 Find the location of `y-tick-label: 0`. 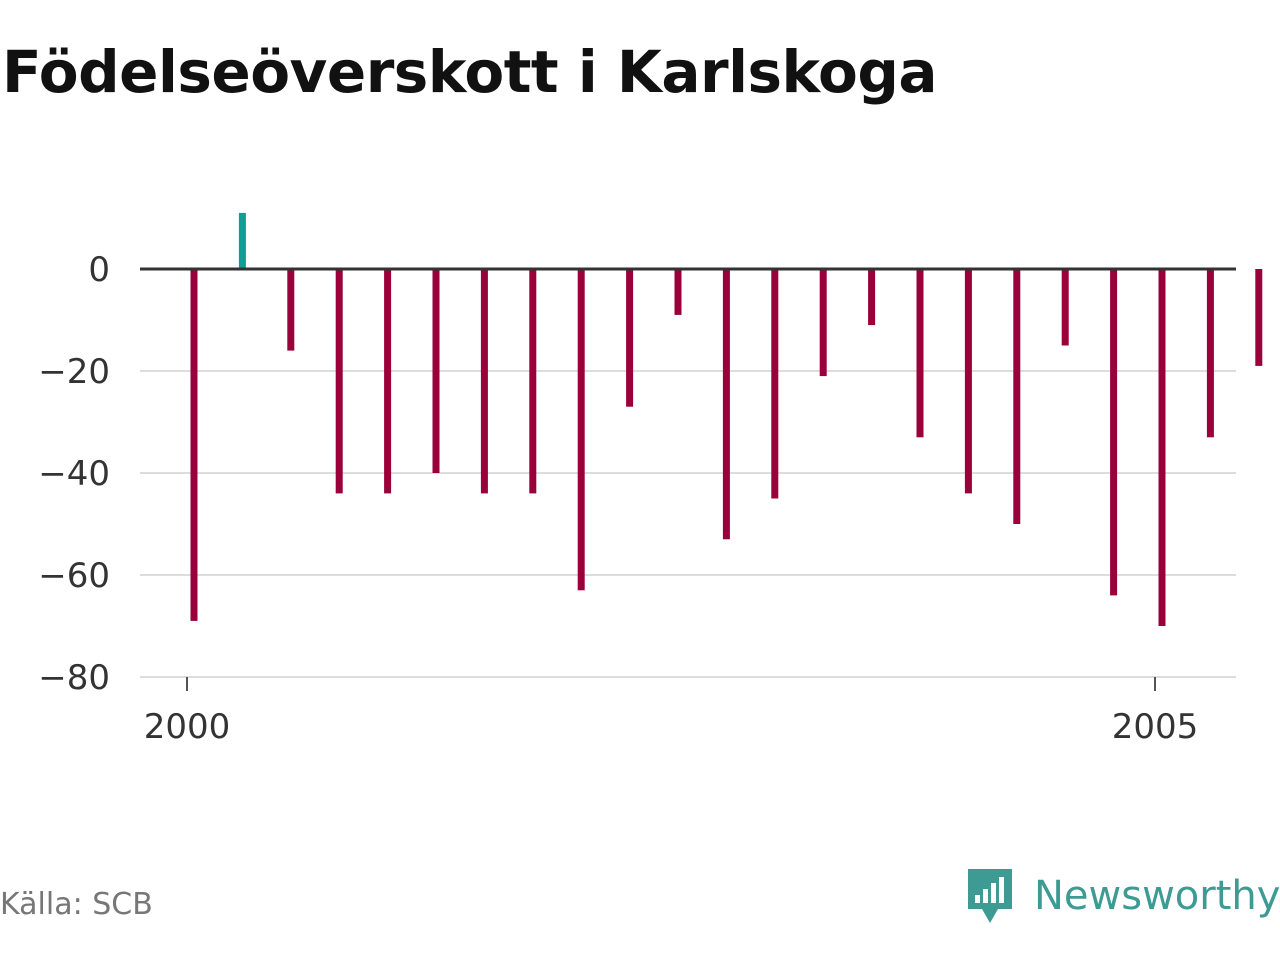

y-tick-label: 0 is located at coordinates (99, 270).